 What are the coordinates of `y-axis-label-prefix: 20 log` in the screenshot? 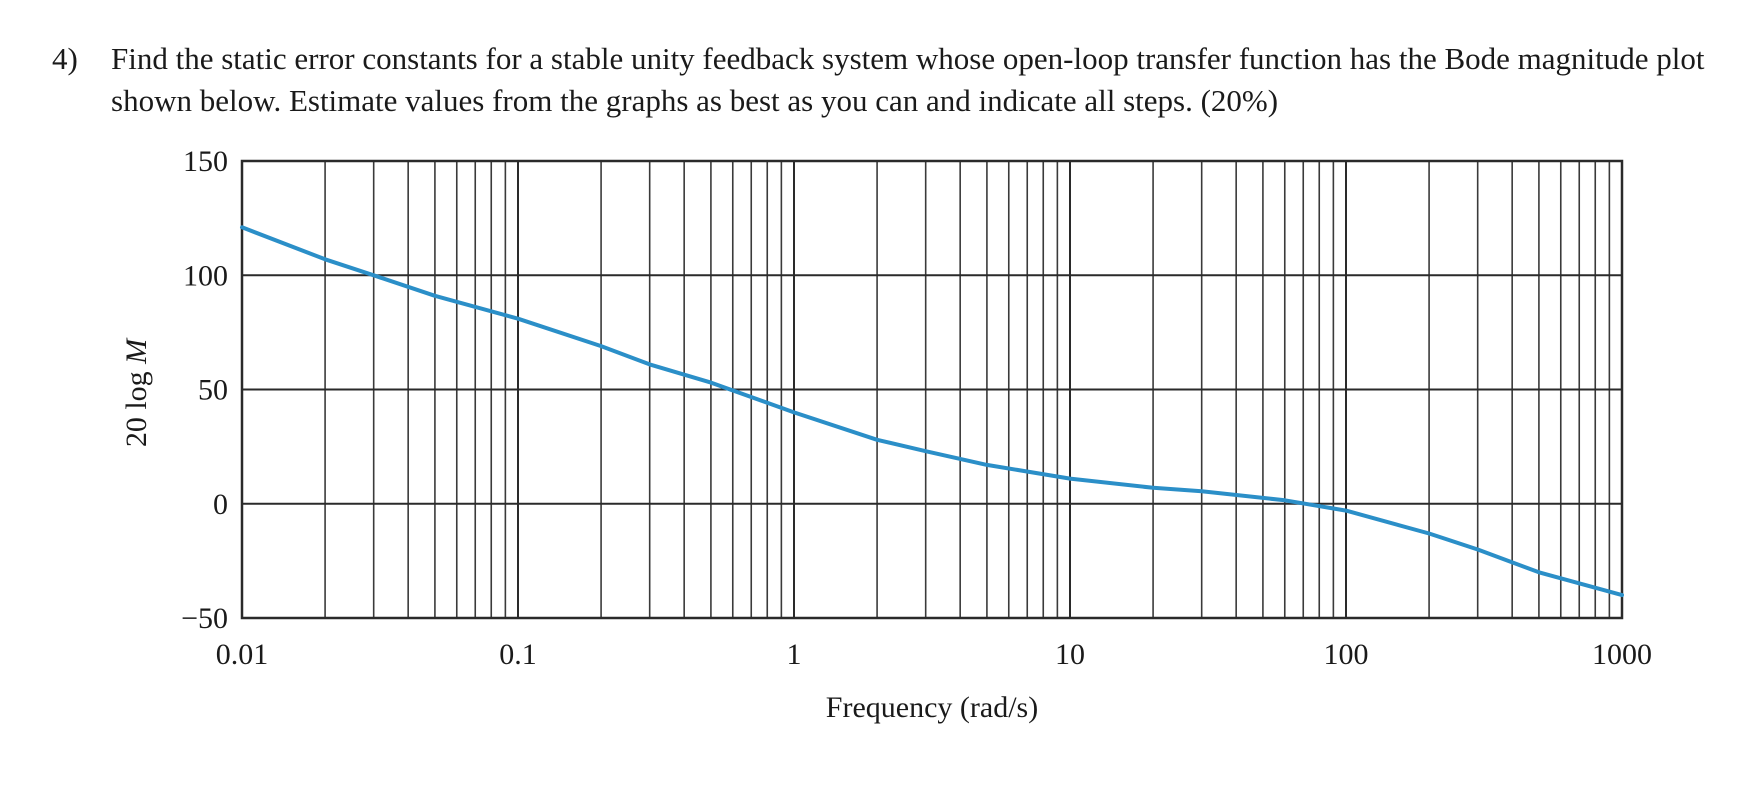 It's located at (136, 405).